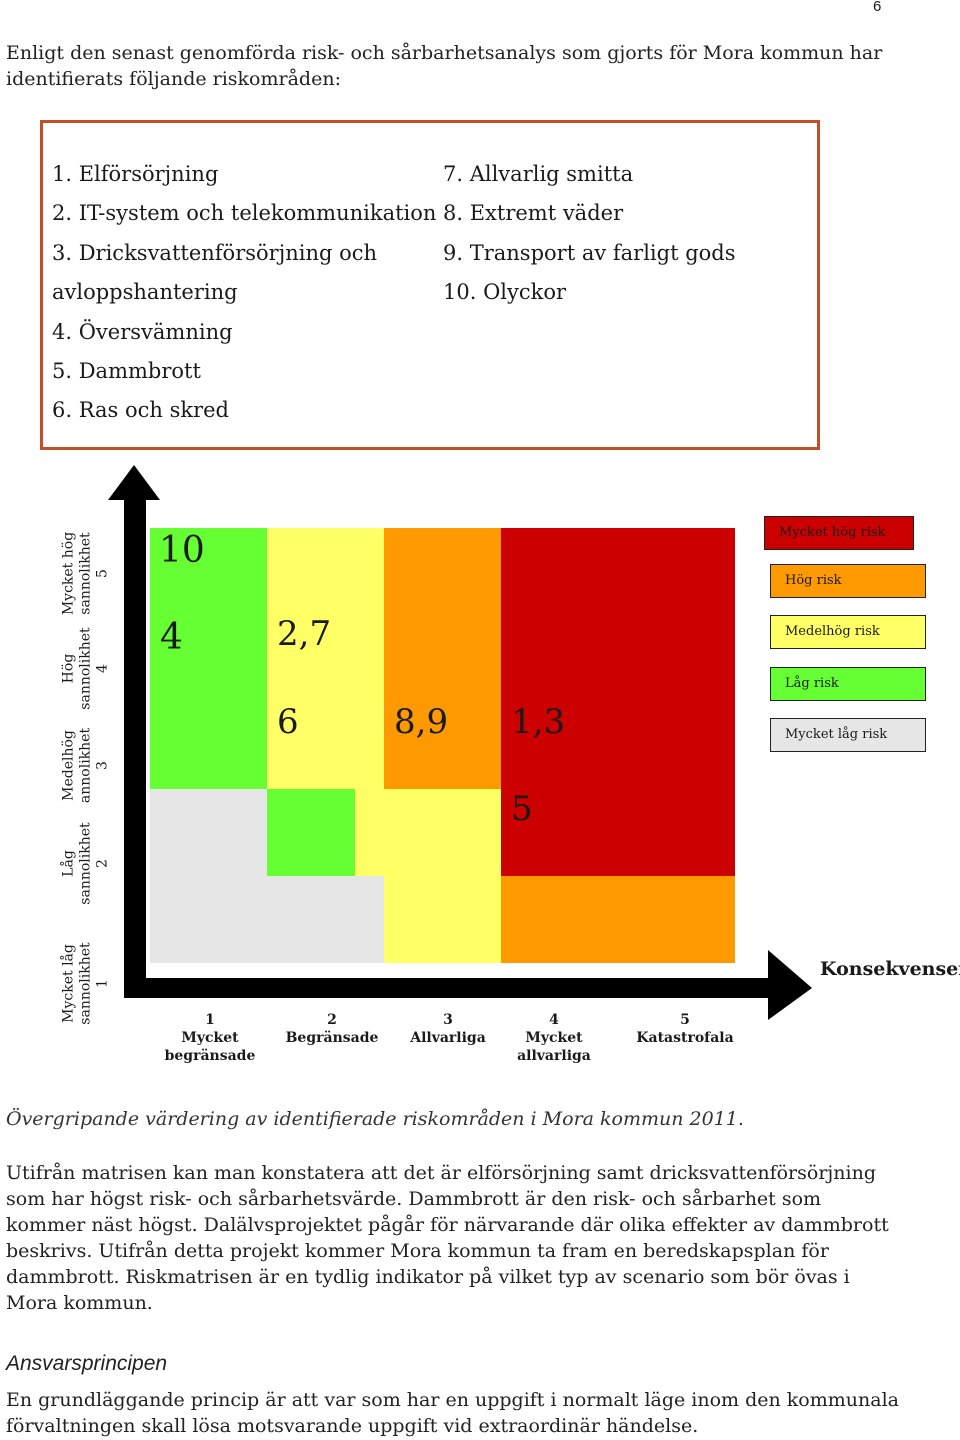  I want to click on legend-very-low-risk: Mycket låg risk, so click(848, 735).